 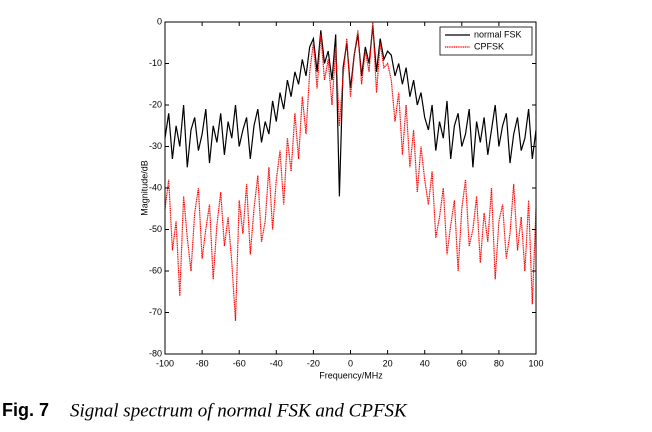 I want to click on y-tick-label: -80, so click(x=155, y=353).